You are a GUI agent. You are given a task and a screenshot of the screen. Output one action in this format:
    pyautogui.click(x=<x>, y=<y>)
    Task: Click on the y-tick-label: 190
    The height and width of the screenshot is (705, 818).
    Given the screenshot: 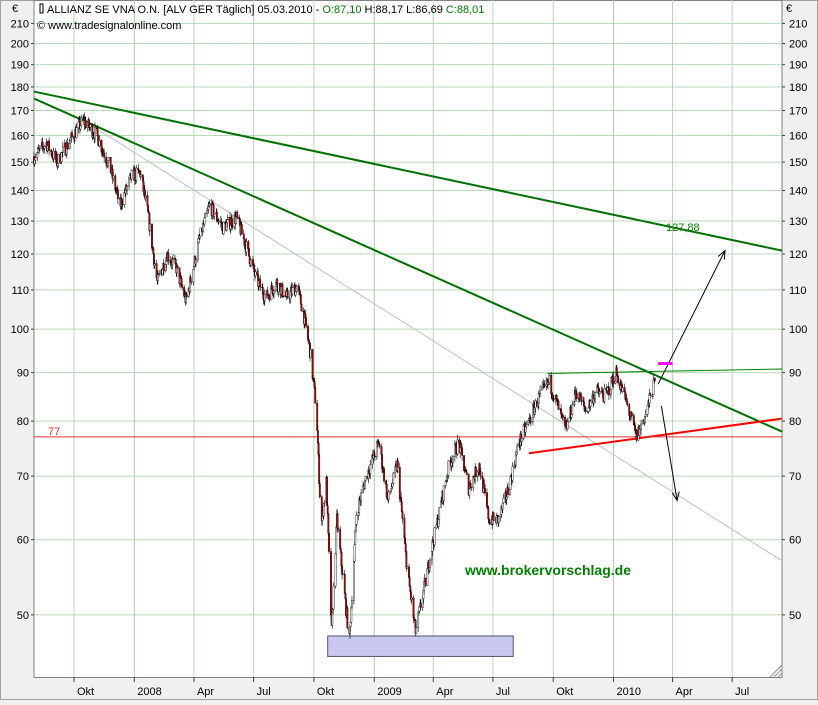 What is the action you would take?
    pyautogui.click(x=20, y=66)
    